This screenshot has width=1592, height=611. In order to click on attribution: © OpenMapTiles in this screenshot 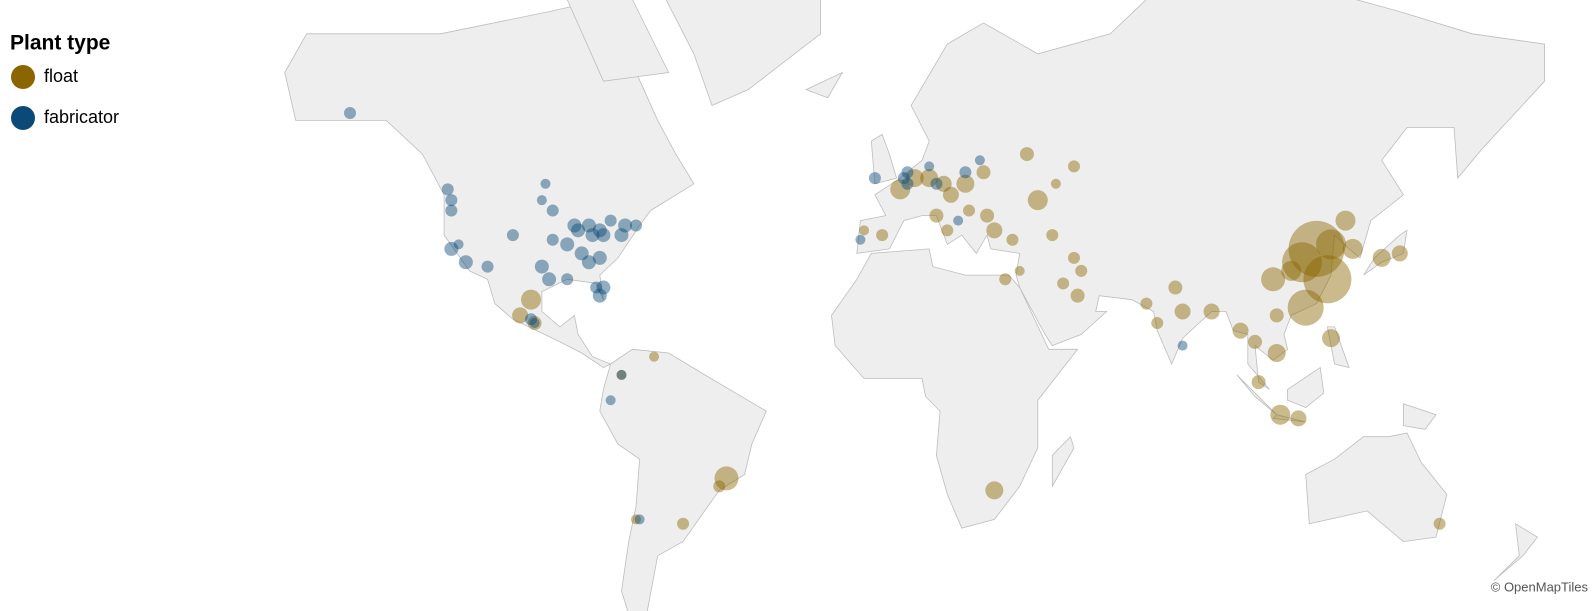, I will do `click(1540, 586)`.